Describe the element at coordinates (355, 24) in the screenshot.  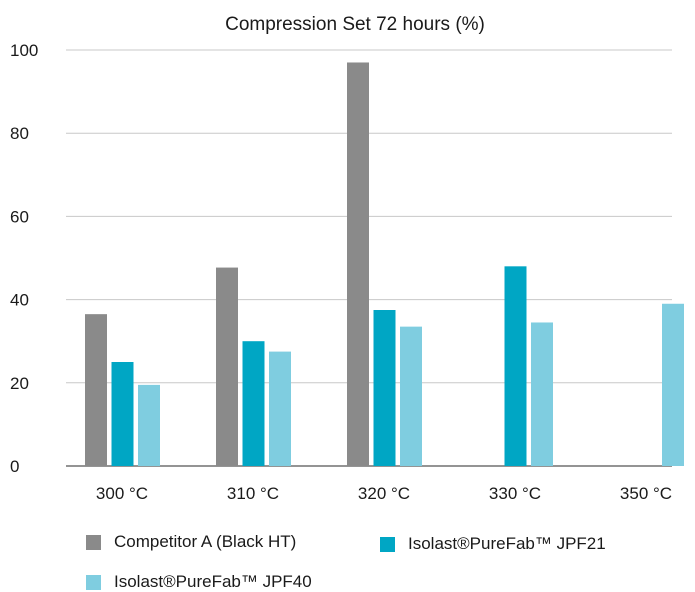
I see `chart-title: Compression Set 72 hours (%)` at that location.